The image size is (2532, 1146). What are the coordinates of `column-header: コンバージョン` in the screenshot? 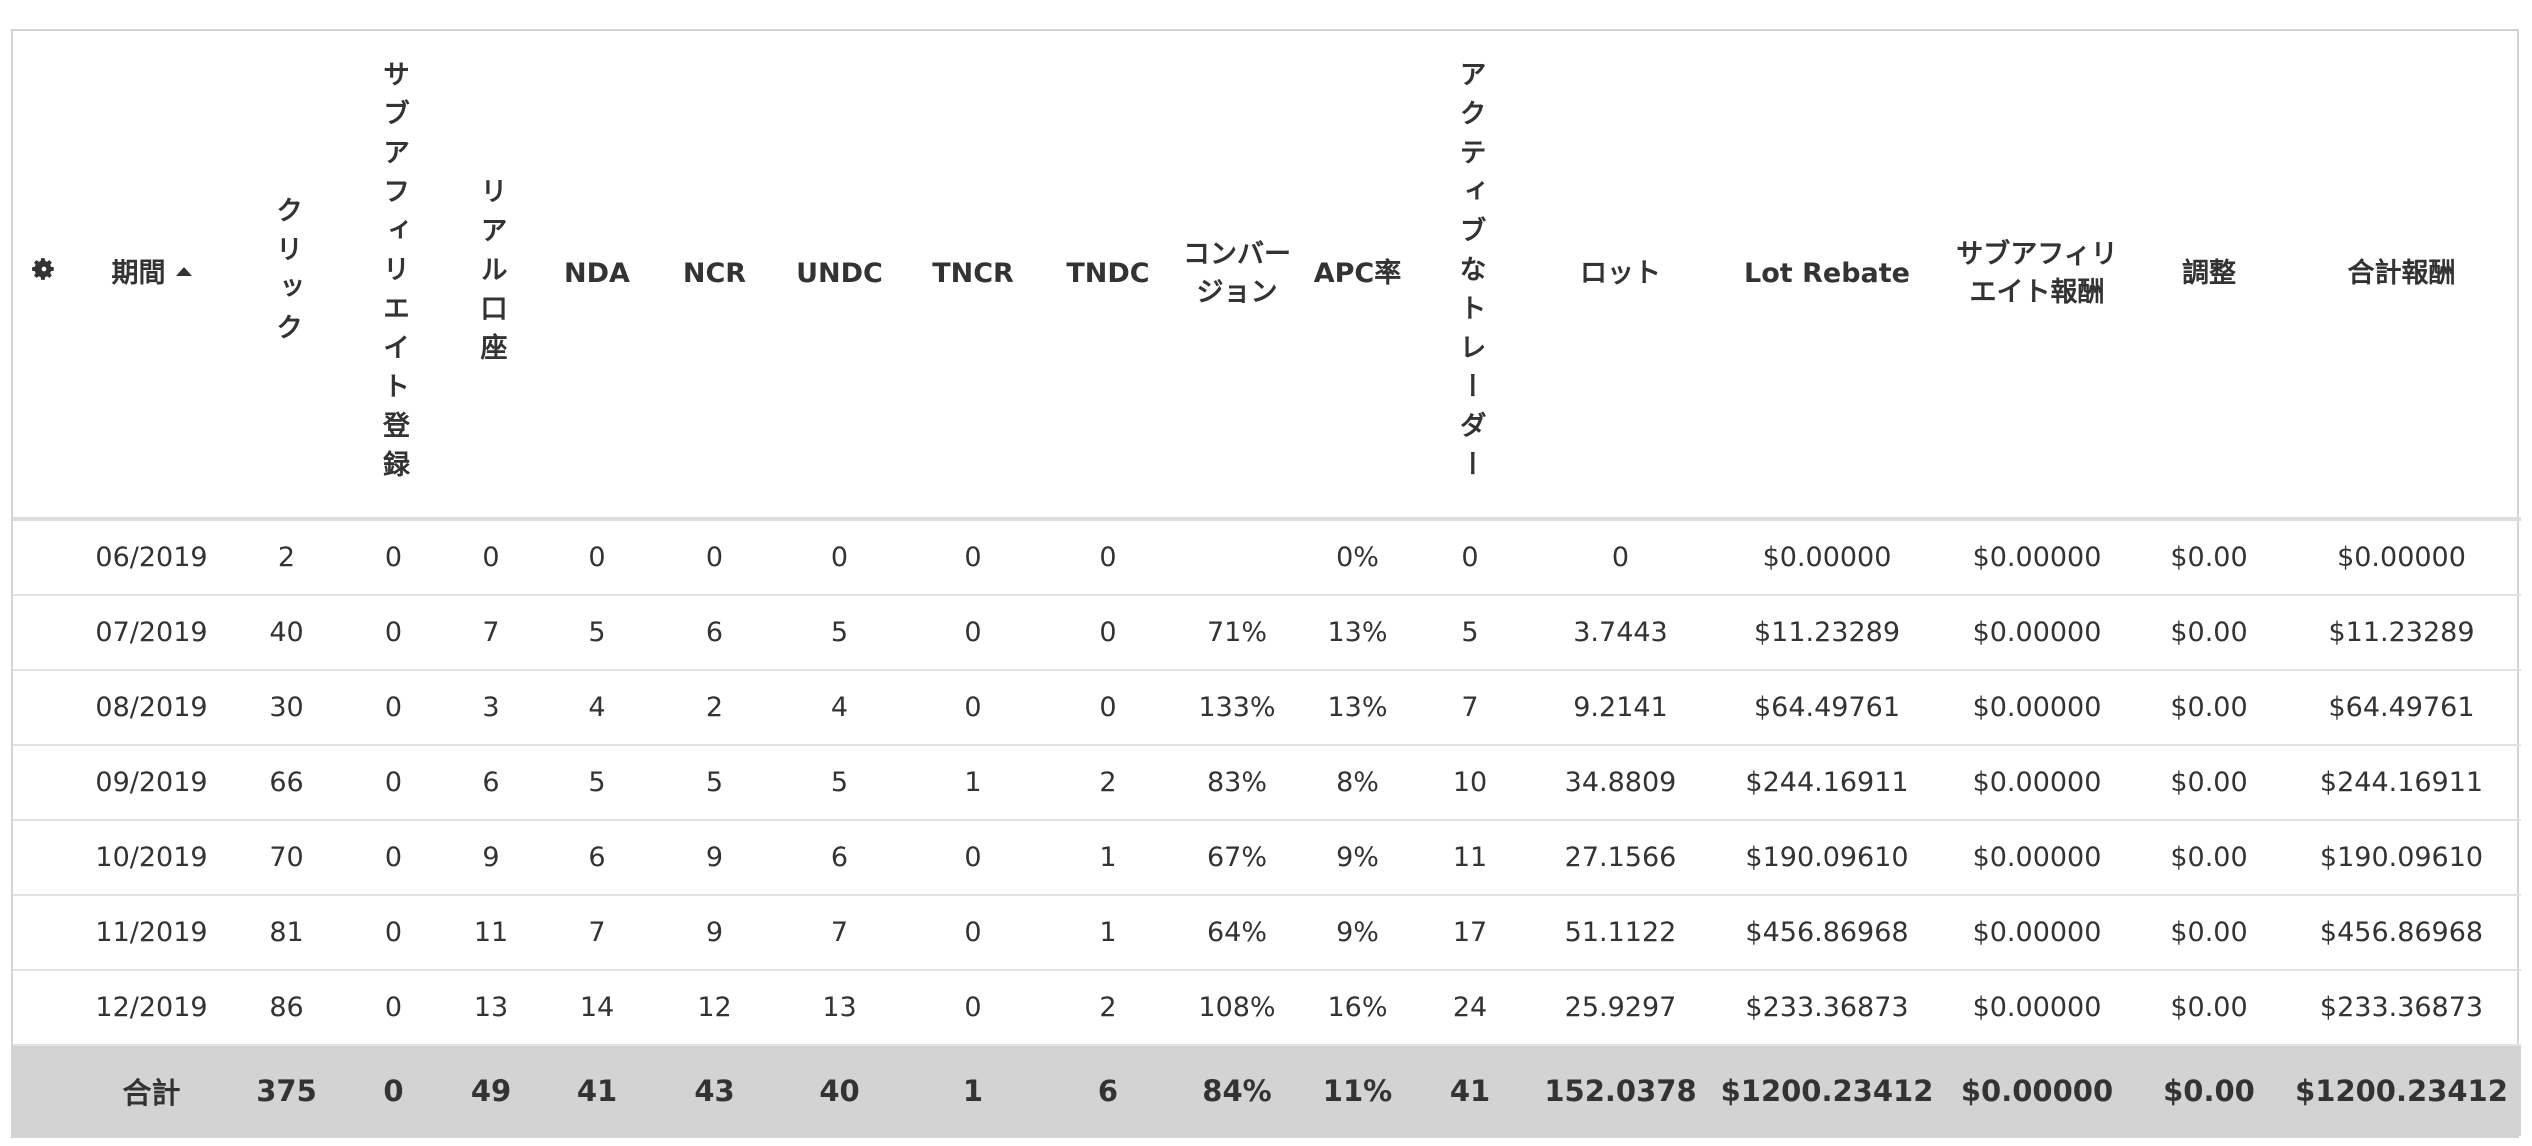 It's located at (1237, 276).